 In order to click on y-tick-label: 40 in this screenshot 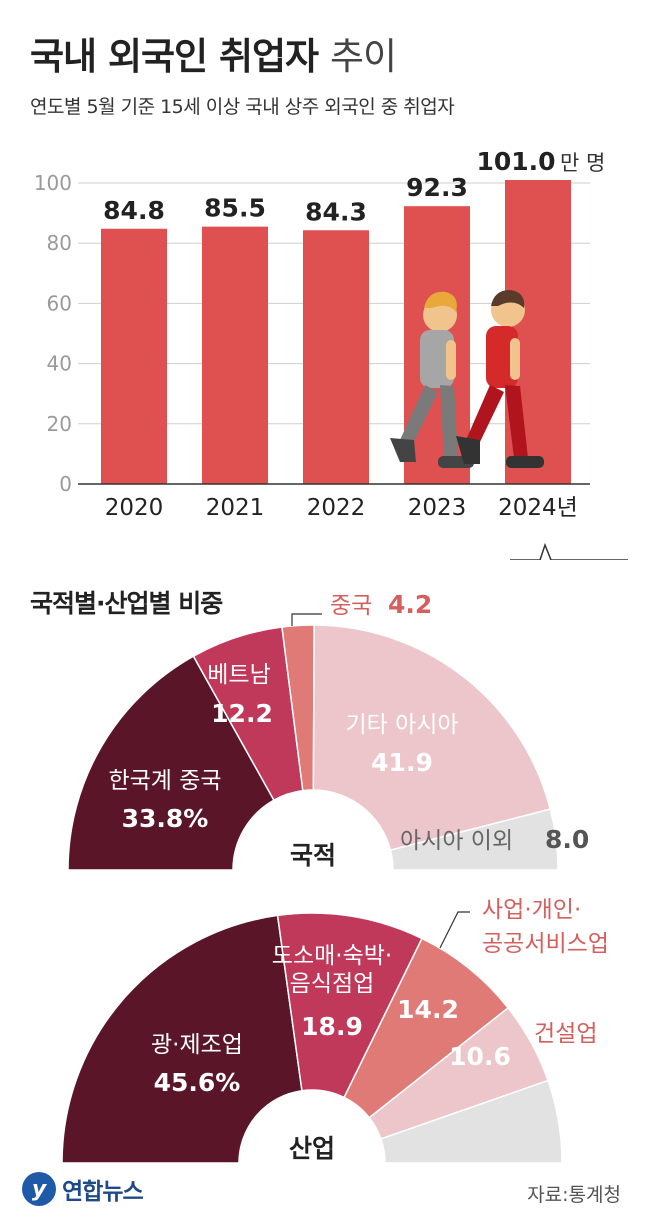, I will do `click(59, 364)`.